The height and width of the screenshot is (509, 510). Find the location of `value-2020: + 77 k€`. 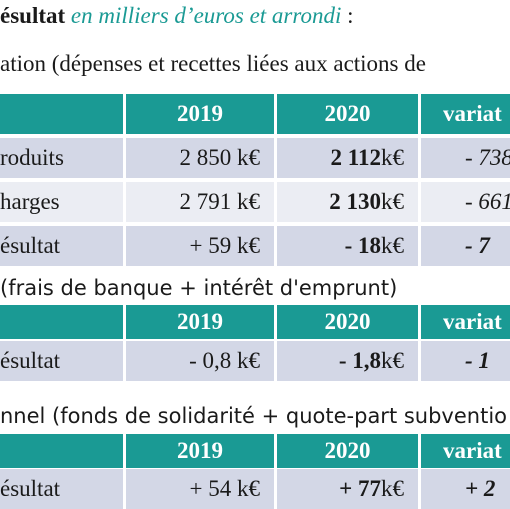

value-2020: + 77 k€ is located at coordinates (347, 489).